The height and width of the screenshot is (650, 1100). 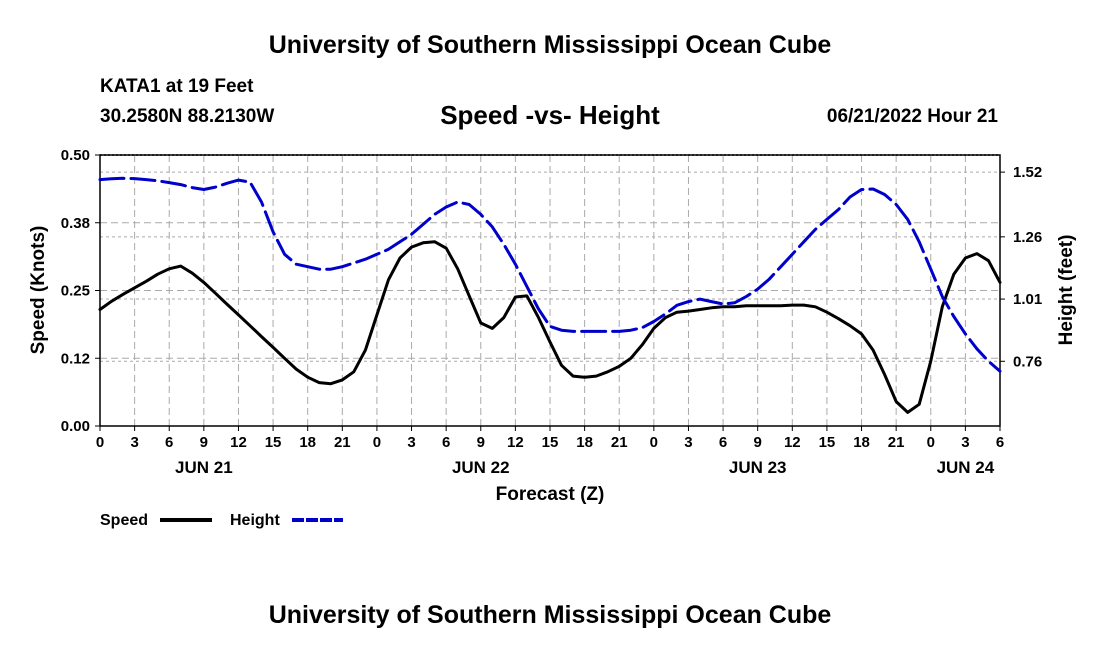 What do you see at coordinates (204, 467) in the screenshot?
I see `date-label: JUN 21` at bounding box center [204, 467].